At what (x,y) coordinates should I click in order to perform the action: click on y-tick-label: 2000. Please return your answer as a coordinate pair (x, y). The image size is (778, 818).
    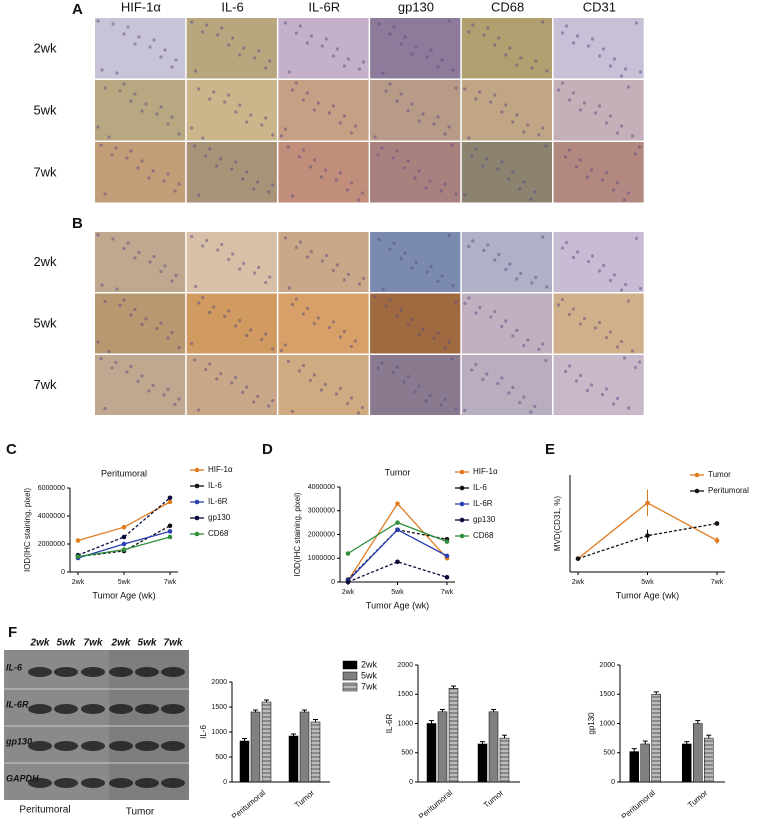
    Looking at the image, I should click on (219, 682).